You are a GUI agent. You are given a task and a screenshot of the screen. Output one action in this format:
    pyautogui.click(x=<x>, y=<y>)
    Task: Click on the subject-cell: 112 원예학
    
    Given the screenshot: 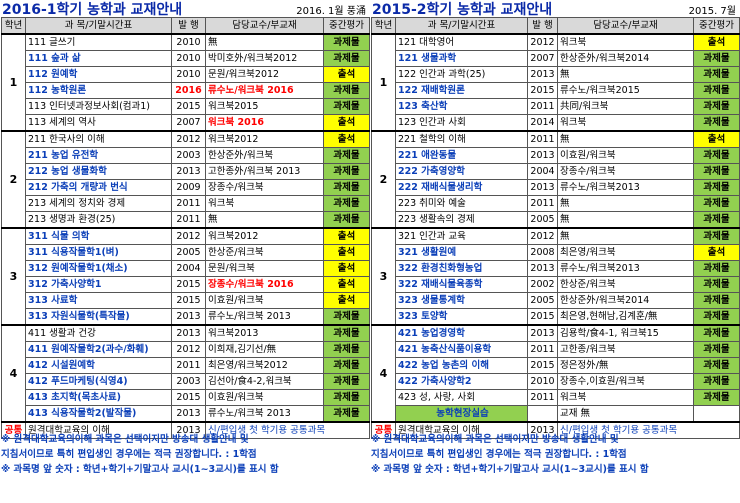 What is the action you would take?
    pyautogui.click(x=98, y=74)
    